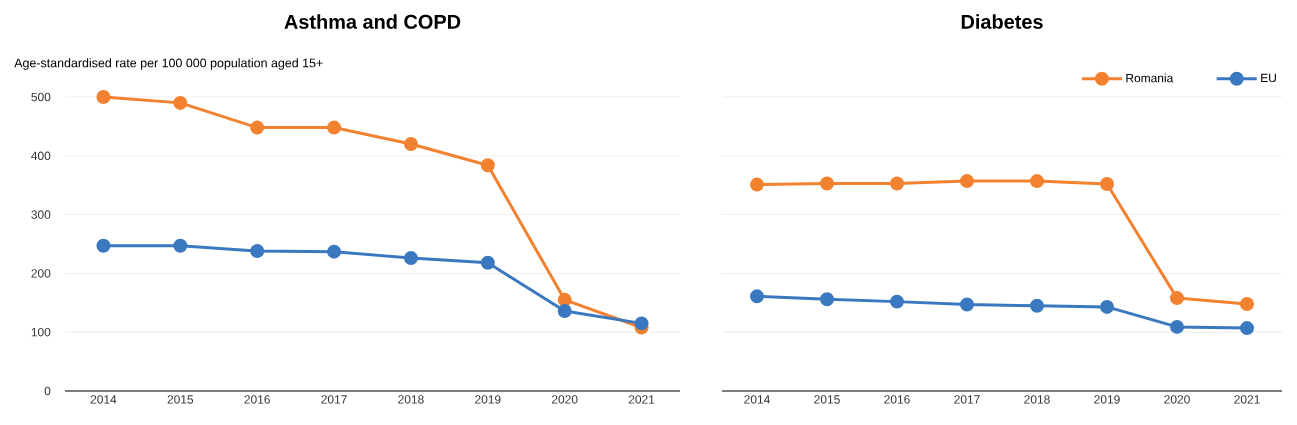 The height and width of the screenshot is (425, 1297). What do you see at coordinates (41, 214) in the screenshot?
I see `y-tick-label: 300` at bounding box center [41, 214].